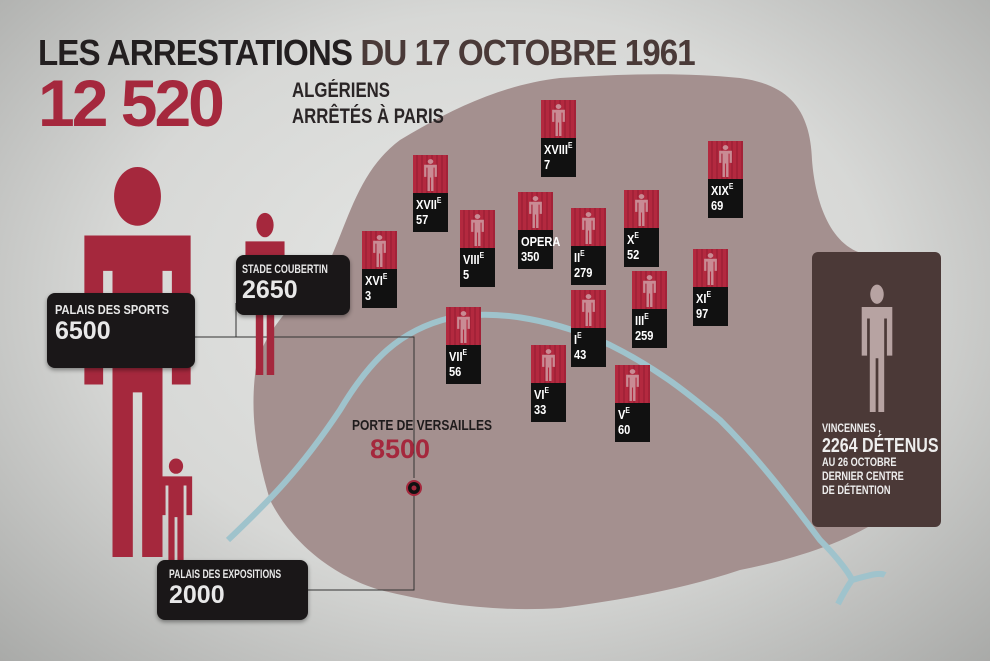  I want to click on marker-value: 350, so click(530, 256).